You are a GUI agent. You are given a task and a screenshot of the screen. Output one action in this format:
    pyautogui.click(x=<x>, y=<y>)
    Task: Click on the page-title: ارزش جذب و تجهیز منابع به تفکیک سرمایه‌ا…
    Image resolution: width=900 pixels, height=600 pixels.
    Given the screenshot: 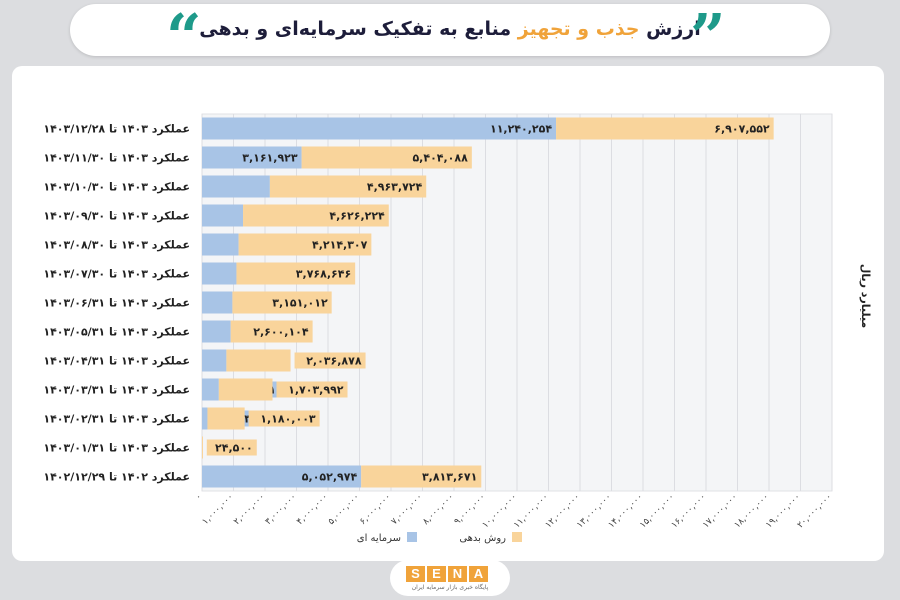 What is the action you would take?
    pyautogui.click(x=450, y=29)
    